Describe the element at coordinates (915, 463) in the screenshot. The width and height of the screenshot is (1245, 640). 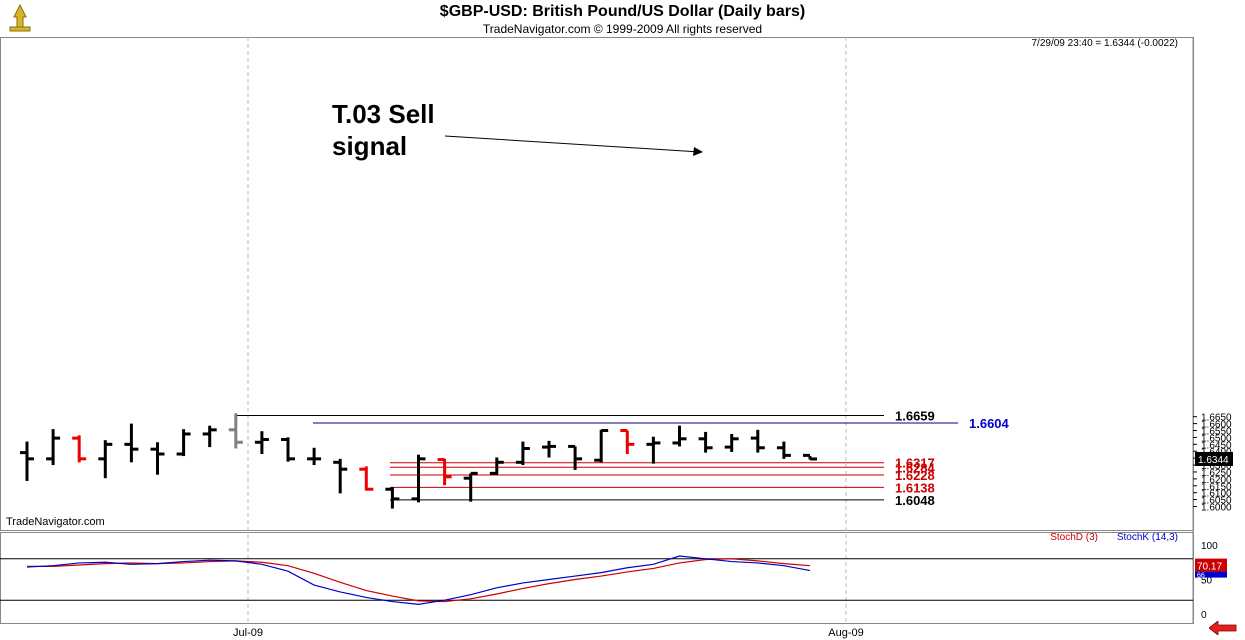
I see `level-label: 1.6317` at that location.